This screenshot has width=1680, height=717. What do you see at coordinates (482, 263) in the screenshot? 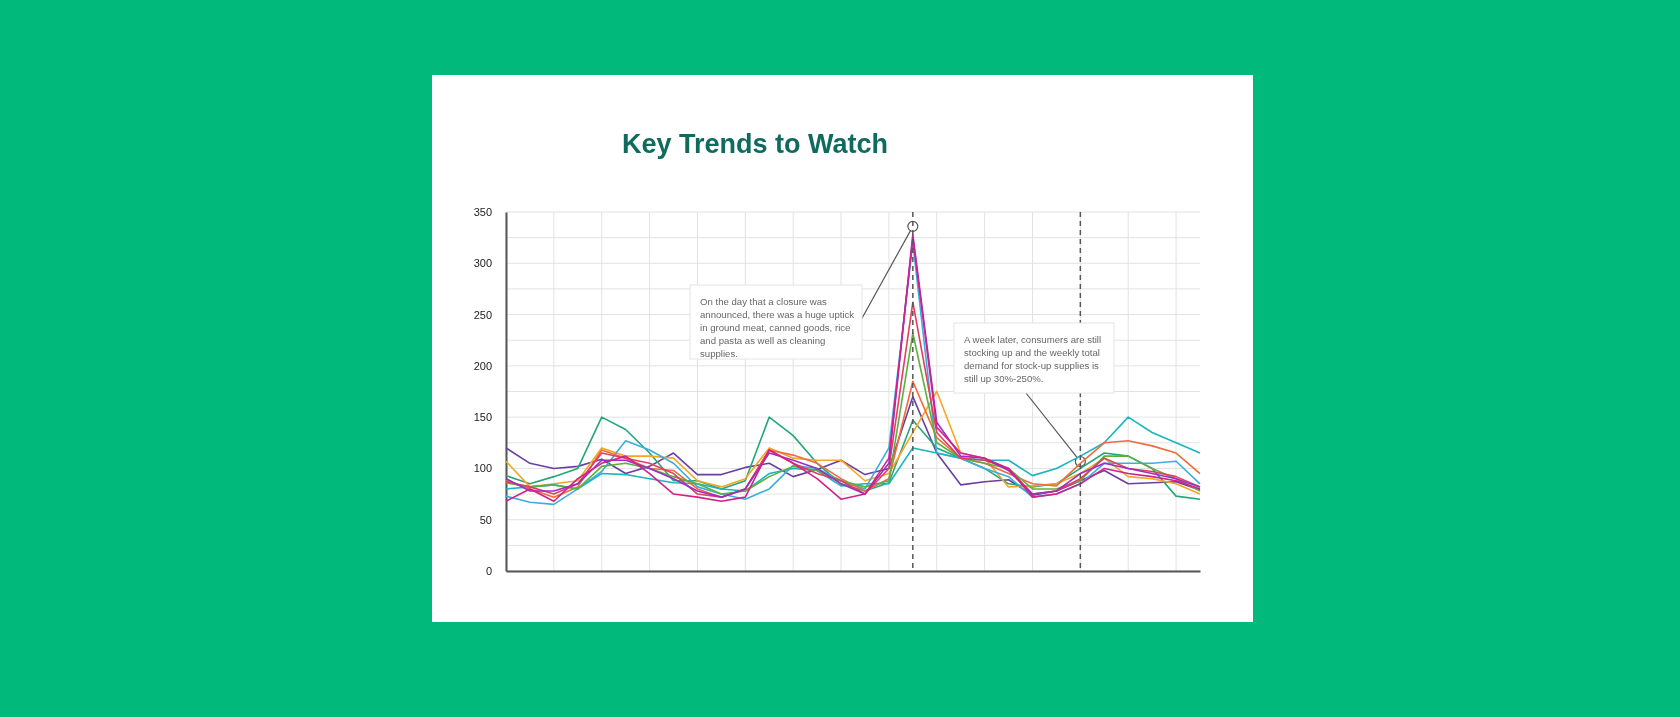
I see `y-tick-label: 300` at bounding box center [482, 263].